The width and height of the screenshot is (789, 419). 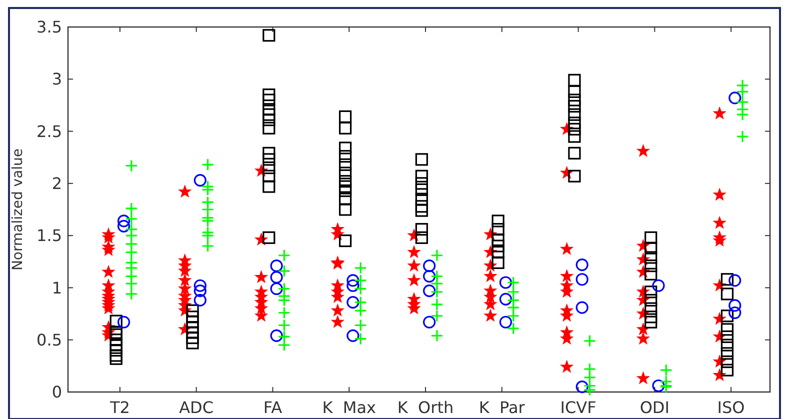 I want to click on x-tick-label: K Par, so click(x=502, y=407).